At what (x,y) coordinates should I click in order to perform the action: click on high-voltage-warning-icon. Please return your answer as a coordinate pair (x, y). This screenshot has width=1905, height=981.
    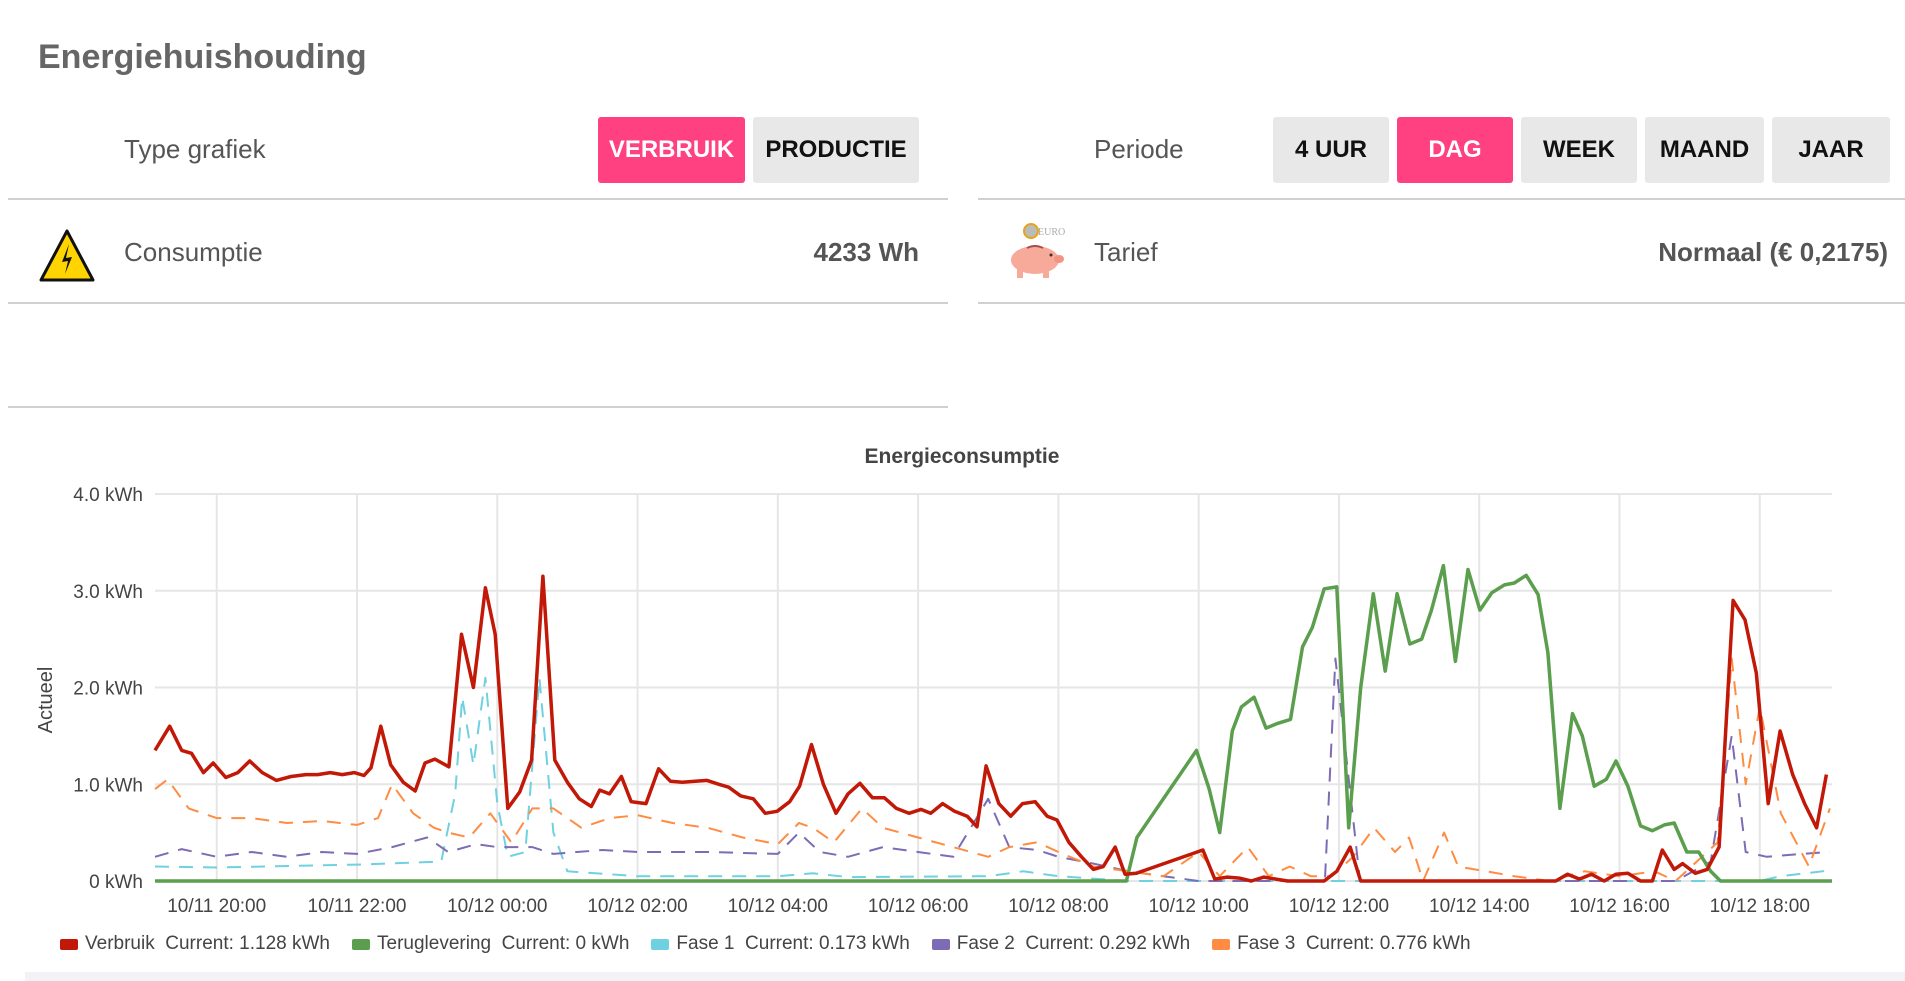
    Looking at the image, I should click on (67, 256).